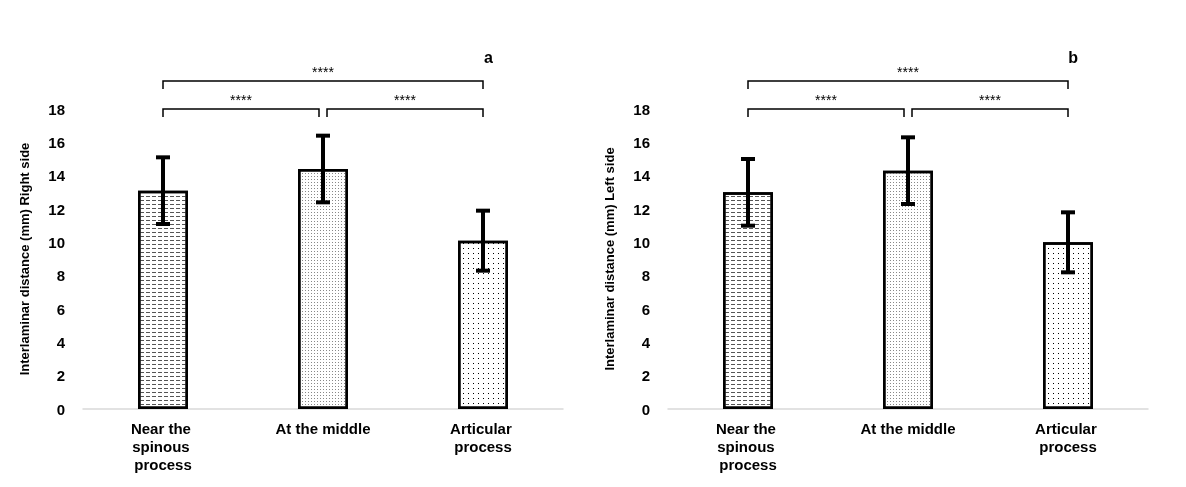 The width and height of the screenshot is (1186, 487). What do you see at coordinates (609, 259) in the screenshot?
I see `y-axis-title: Interlaminar distance (mm) Left side` at bounding box center [609, 259].